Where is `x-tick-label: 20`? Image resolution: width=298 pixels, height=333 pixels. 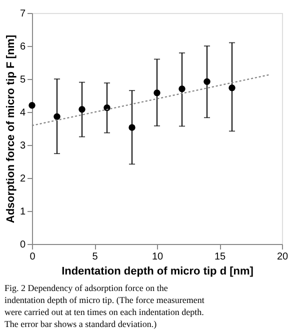 x-tick-label: 20 is located at coordinates (282, 257).